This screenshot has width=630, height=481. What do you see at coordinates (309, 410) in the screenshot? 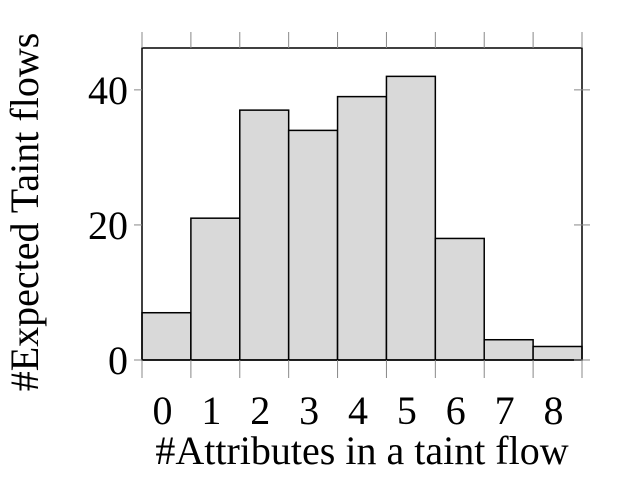
I see `x-tick-label: 3` at bounding box center [309, 410].